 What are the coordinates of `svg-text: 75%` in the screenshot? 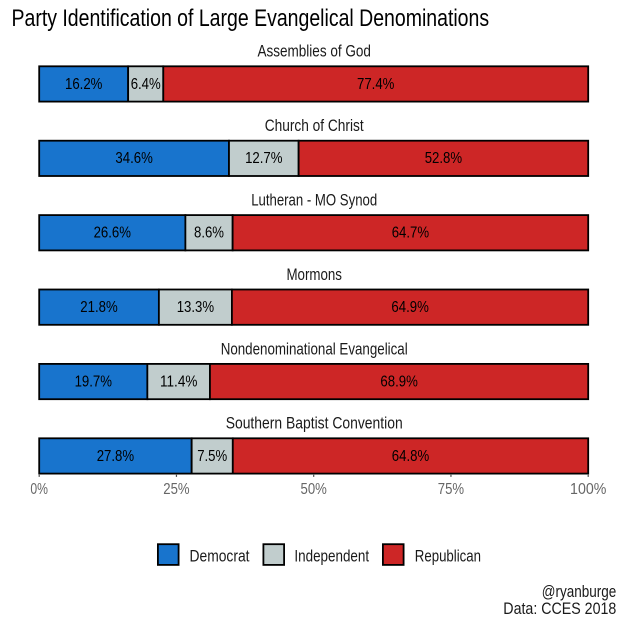 It's located at (451, 489).